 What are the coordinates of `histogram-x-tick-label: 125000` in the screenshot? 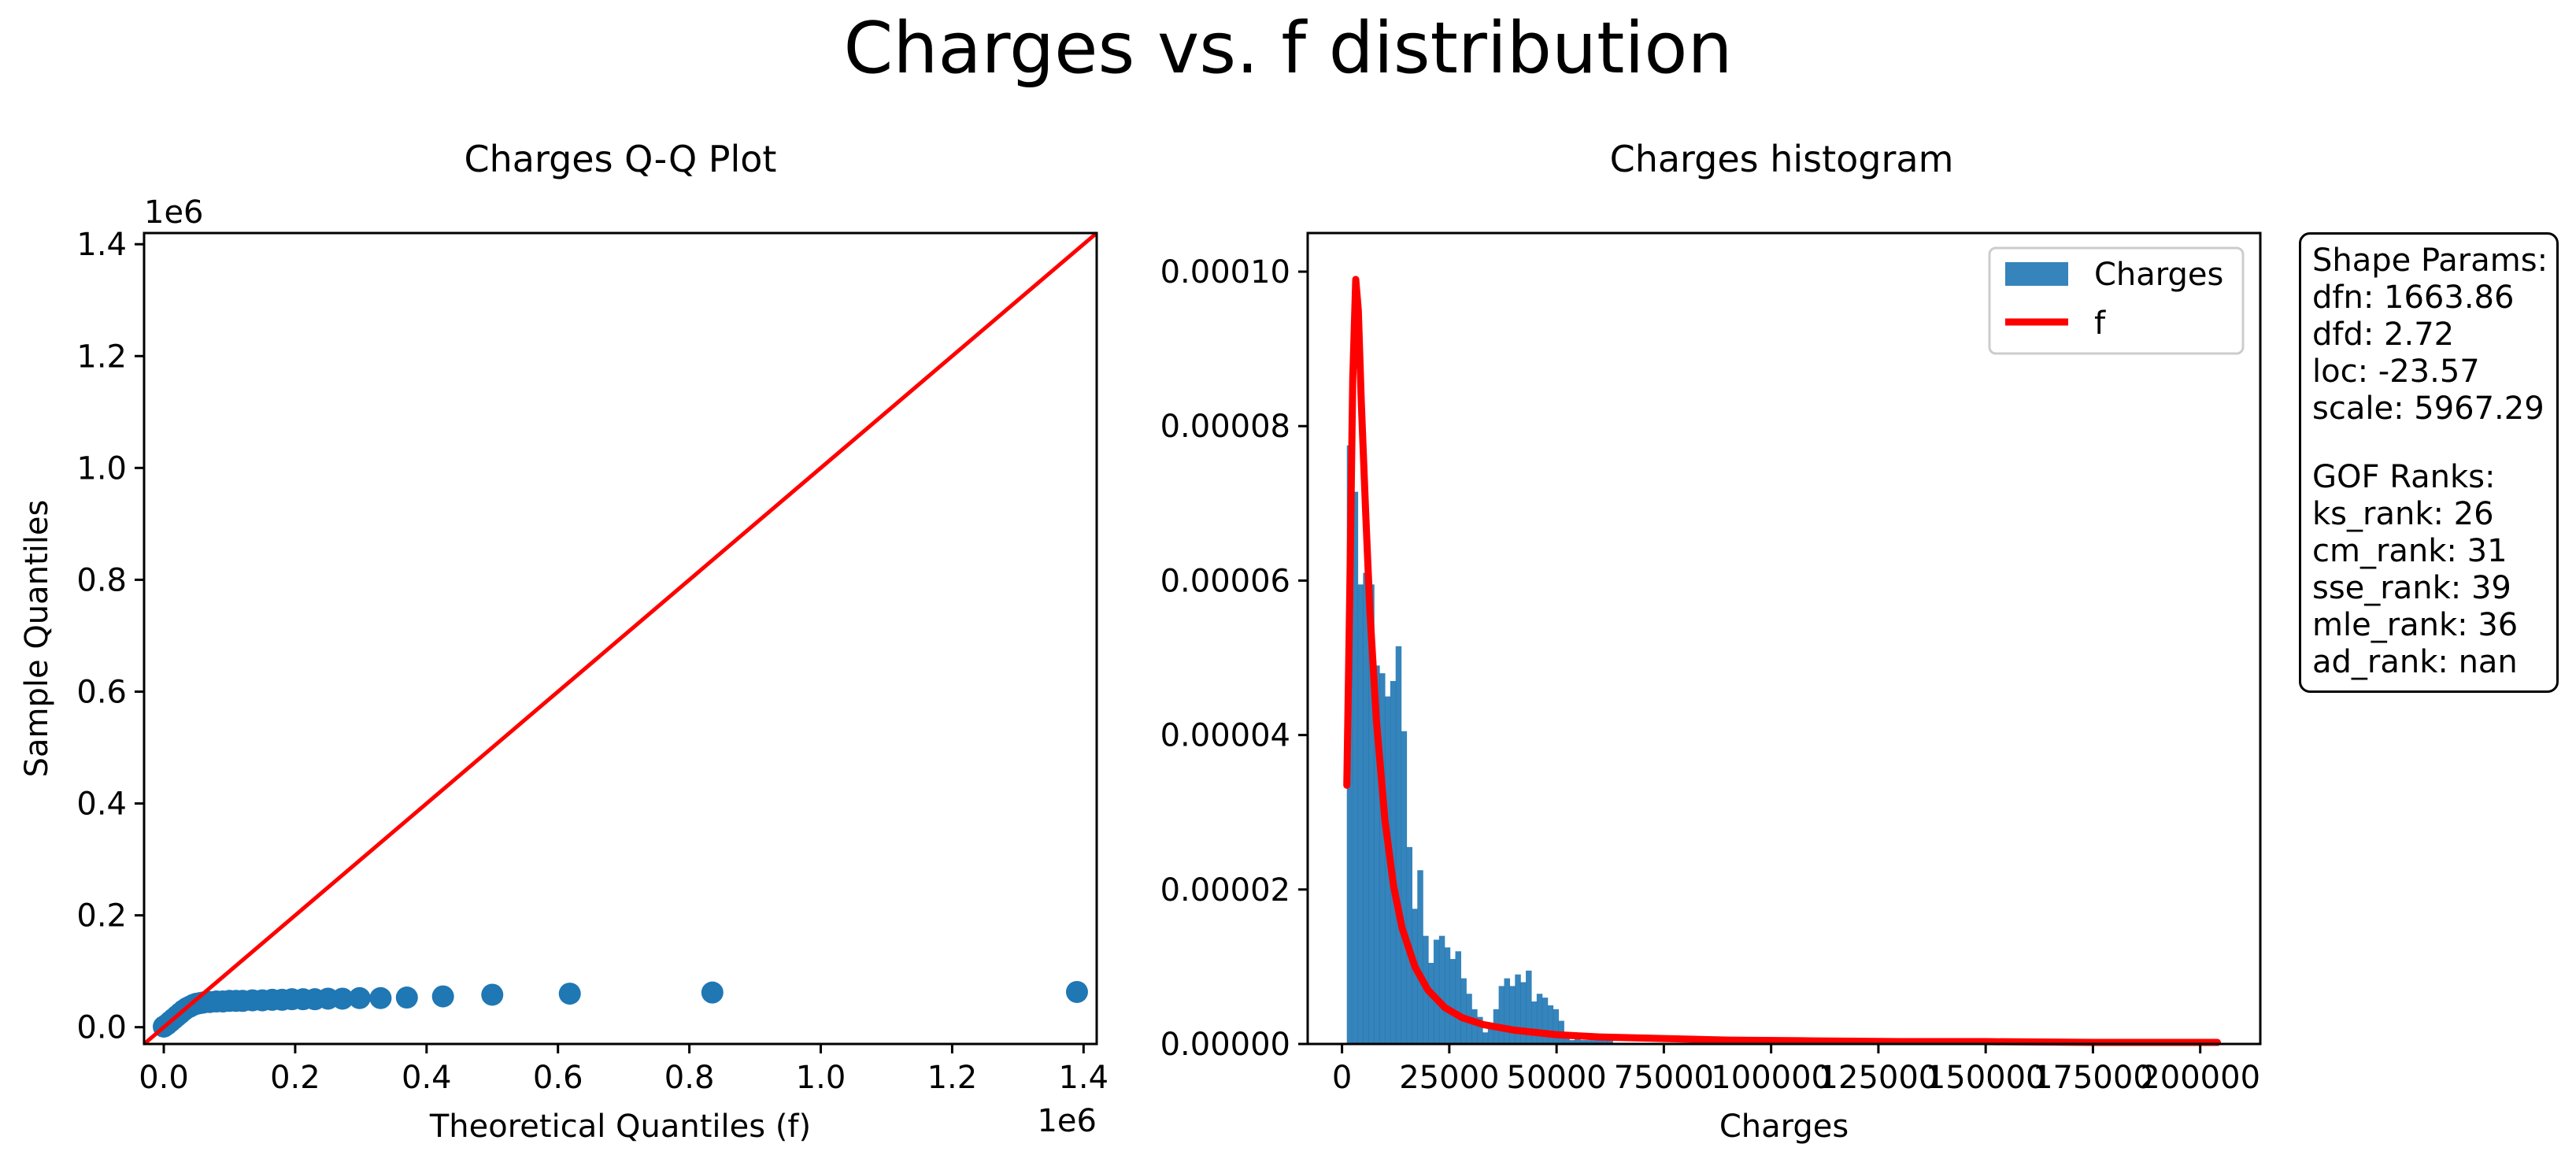 It's located at (1879, 1078).